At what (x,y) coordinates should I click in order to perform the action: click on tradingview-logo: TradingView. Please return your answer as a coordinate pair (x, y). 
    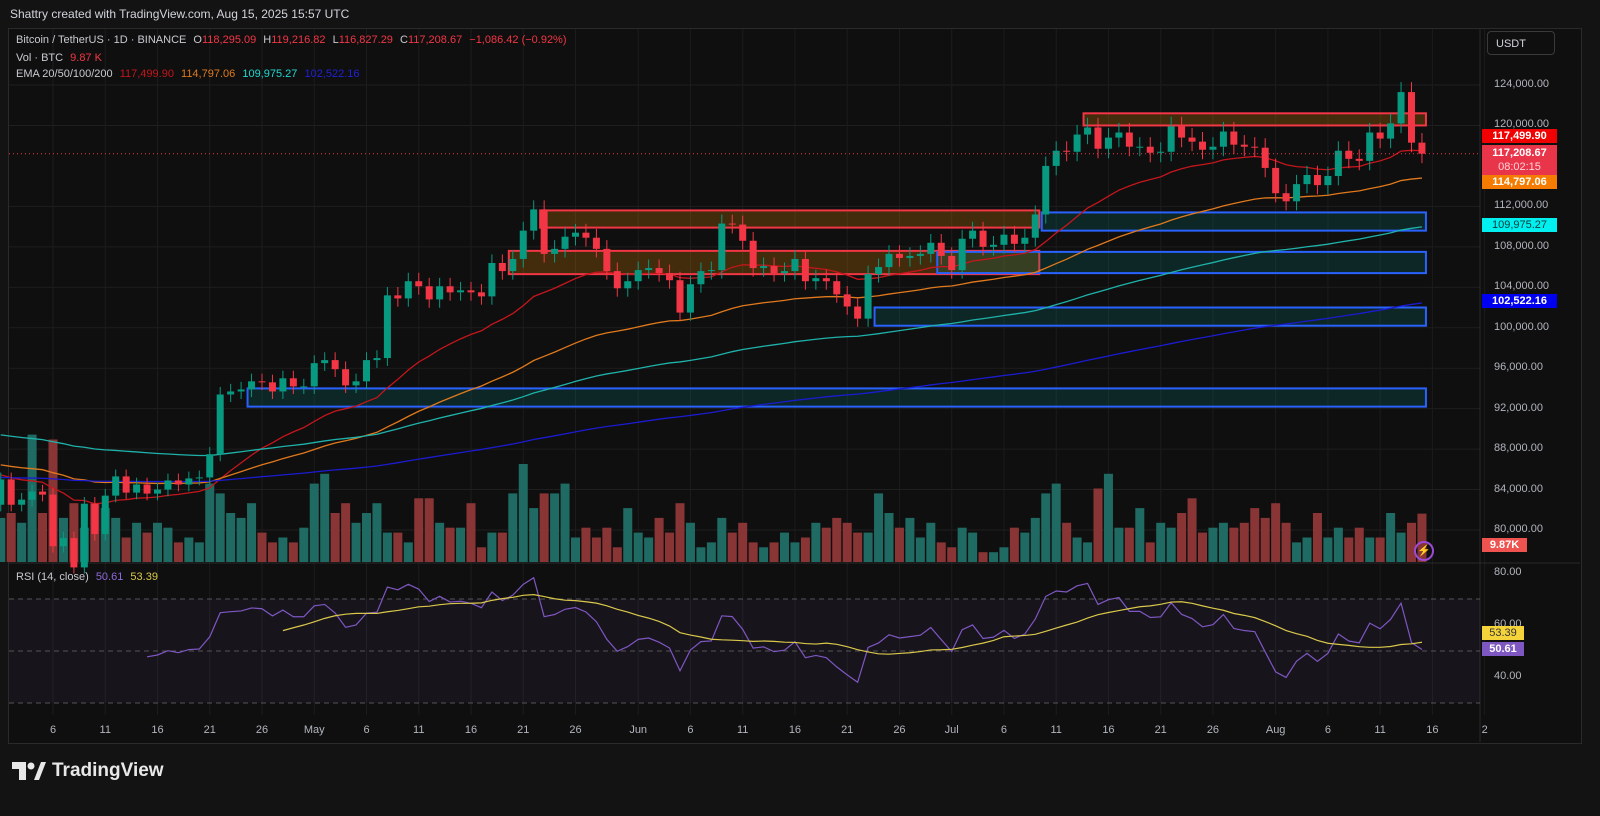
    Looking at the image, I should click on (88, 771).